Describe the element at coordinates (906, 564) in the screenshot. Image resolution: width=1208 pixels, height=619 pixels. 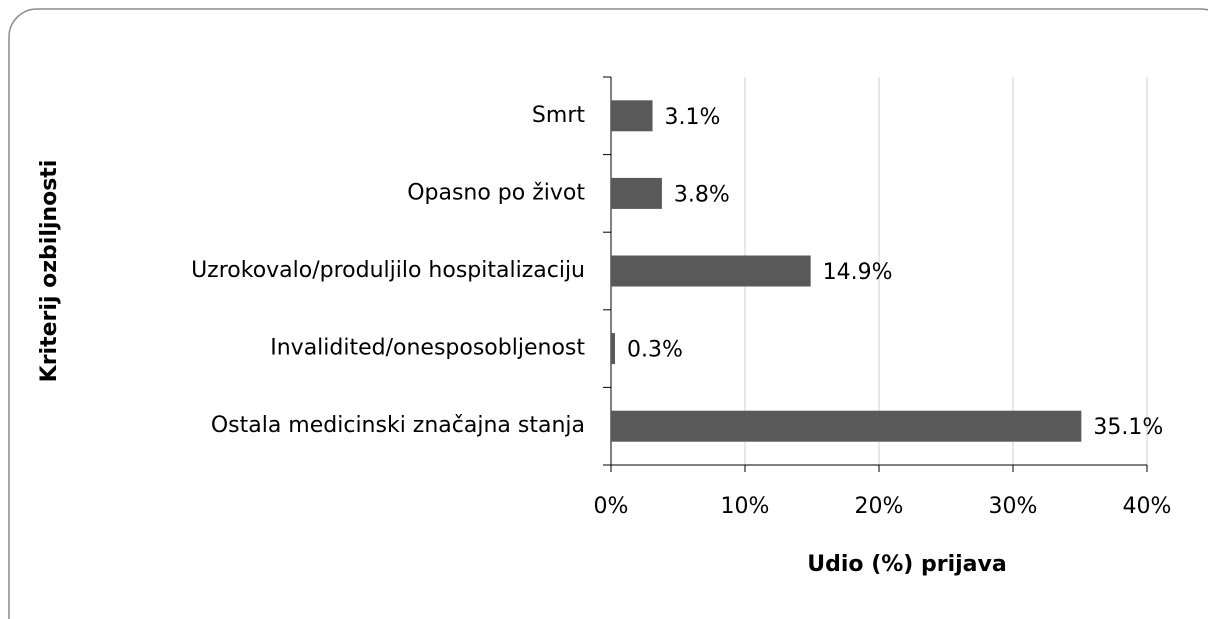
I see `x-axis-title: Udio (%) prijava` at that location.